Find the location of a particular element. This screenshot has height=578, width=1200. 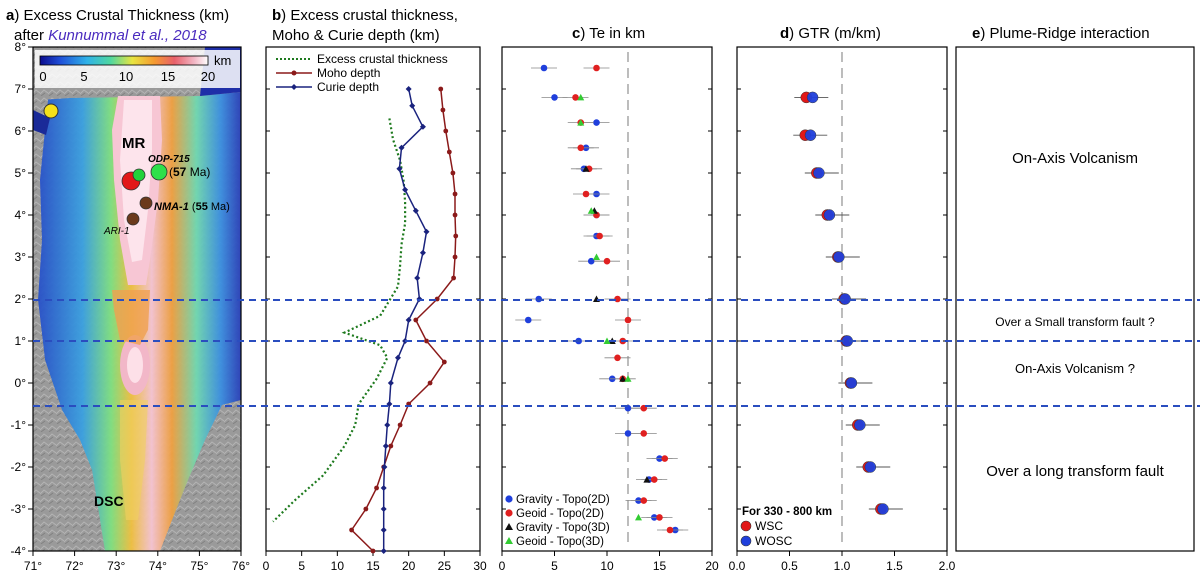

panel-c-title: Te in km is located at coordinates (617, 33).